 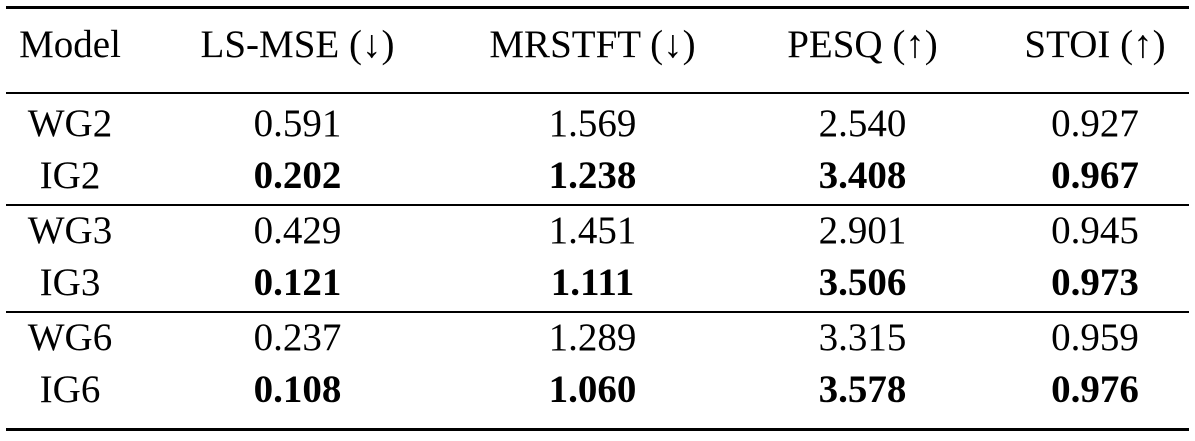 I want to click on value-cell: 3.408, so click(x=862, y=175).